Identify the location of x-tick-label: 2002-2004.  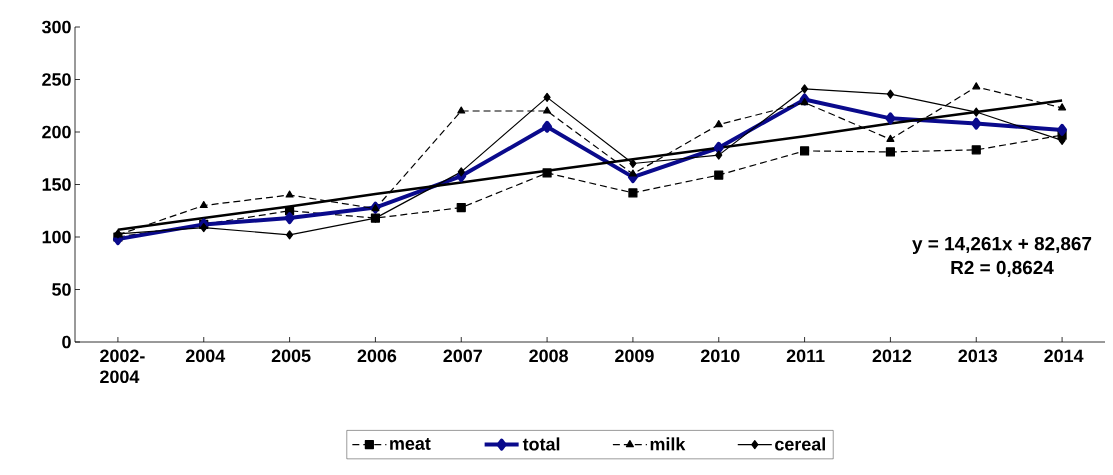
(122, 366).